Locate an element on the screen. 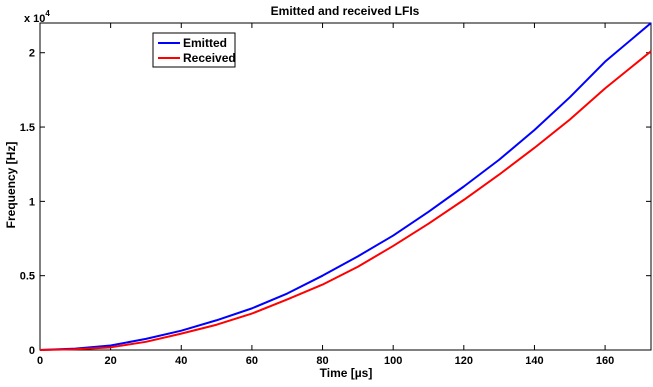 Image resolution: width=653 pixels, height=387 pixels. x-tick-label: 40 is located at coordinates (181, 361).